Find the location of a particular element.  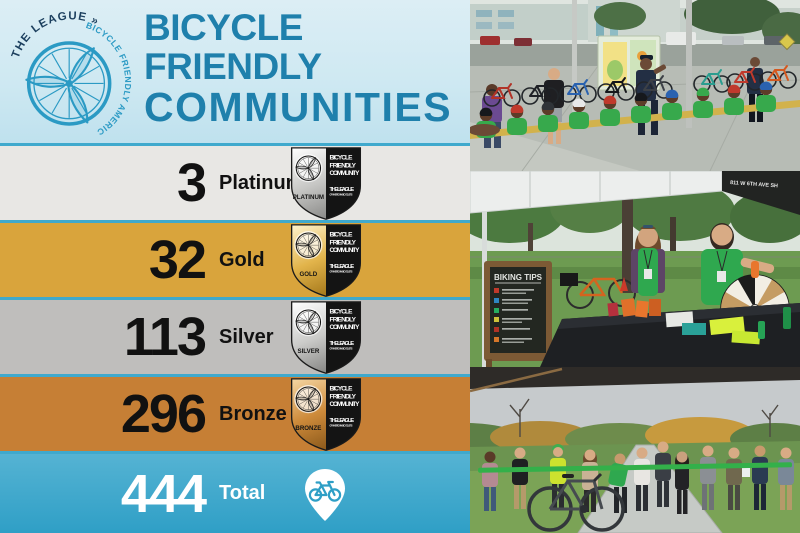

svg-text: BRONZE is located at coordinates (308, 428).